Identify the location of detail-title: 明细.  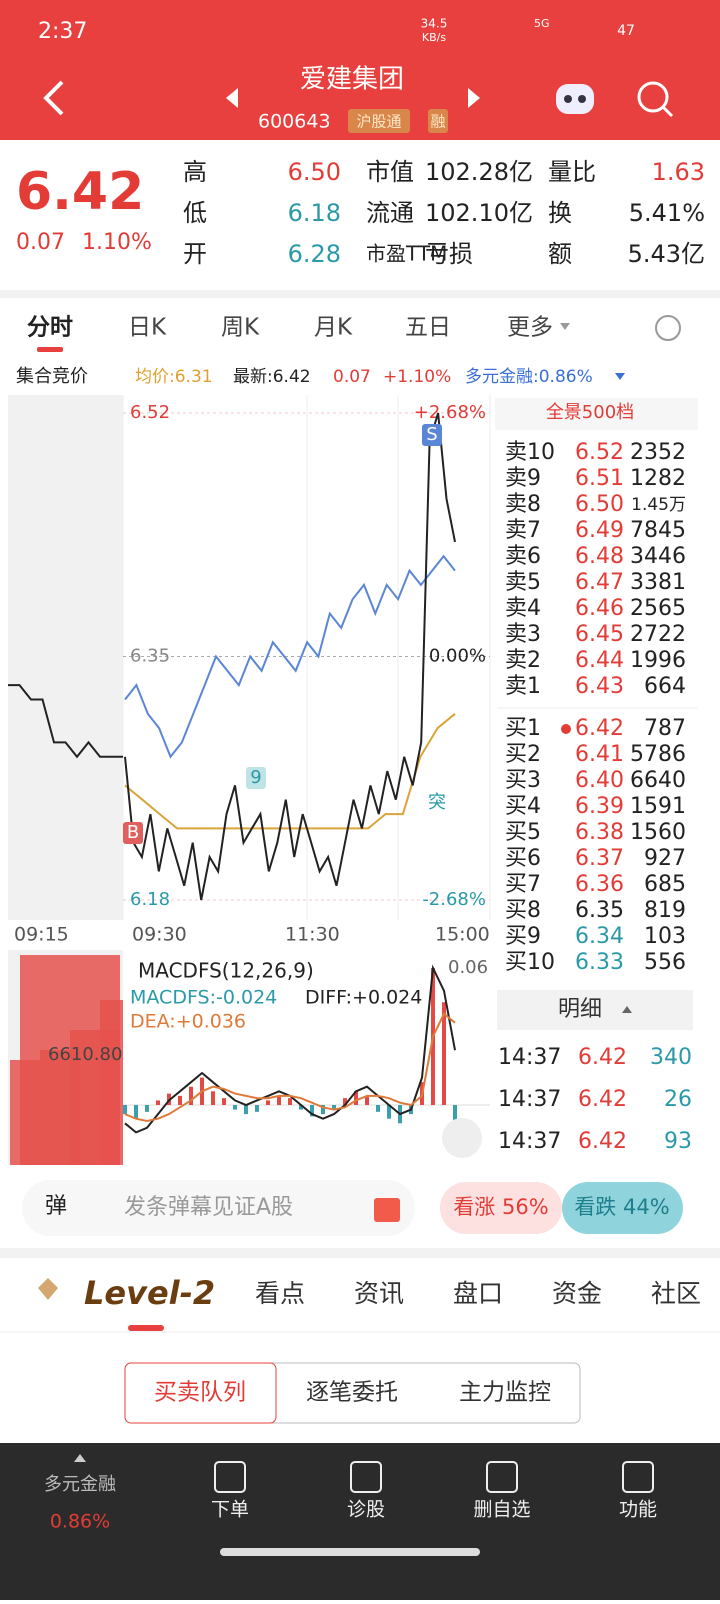
(580, 1009).